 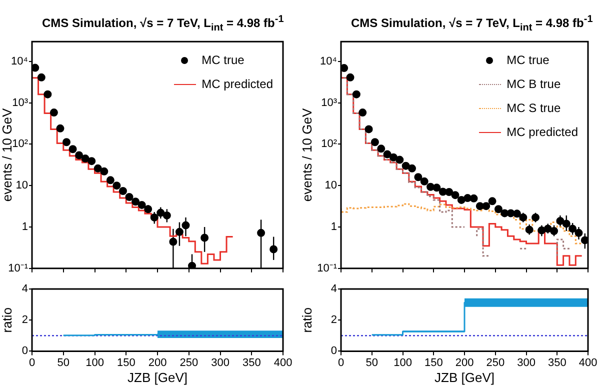 What do you see at coordinates (533, 84) in the screenshot?
I see `legend-label: MC B true` at bounding box center [533, 84].